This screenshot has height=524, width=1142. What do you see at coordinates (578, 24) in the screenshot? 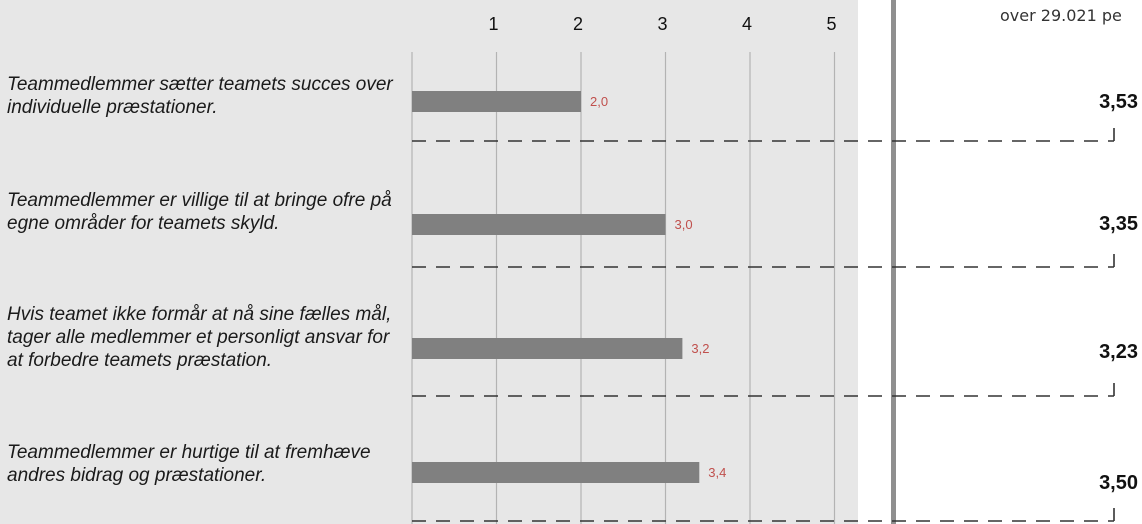
I see `x-tick-label-2: 2` at bounding box center [578, 24].